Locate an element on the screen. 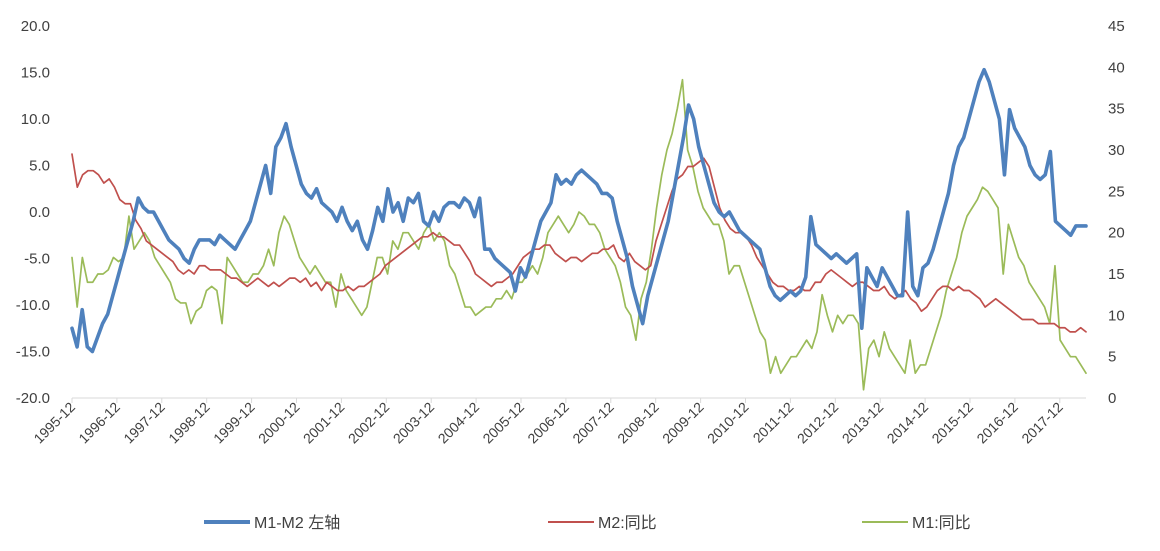 Image resolution: width=1160 pixels, height=551 pixels. left-y-tick-label: 5.0 is located at coordinates (39, 166).